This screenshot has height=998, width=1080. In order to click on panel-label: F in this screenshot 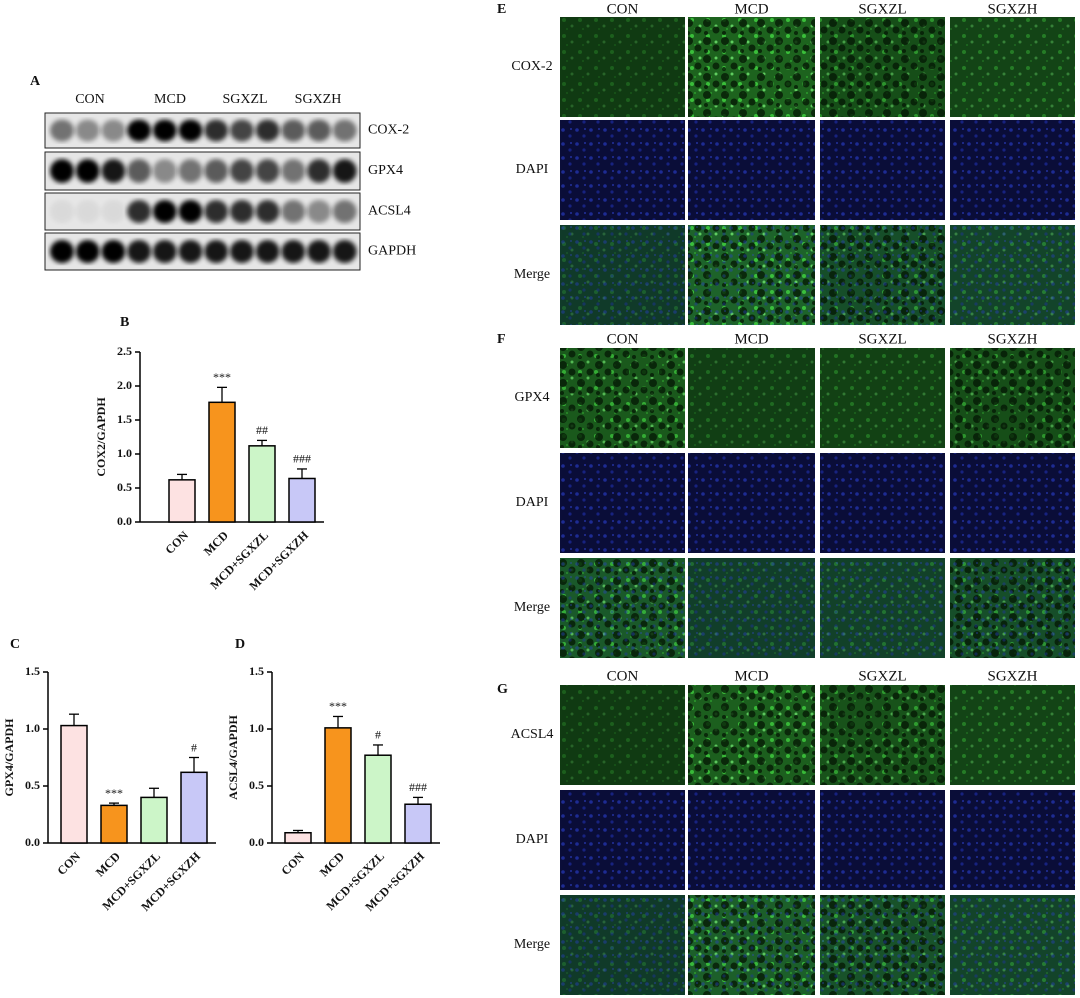, I will do `click(501, 339)`.